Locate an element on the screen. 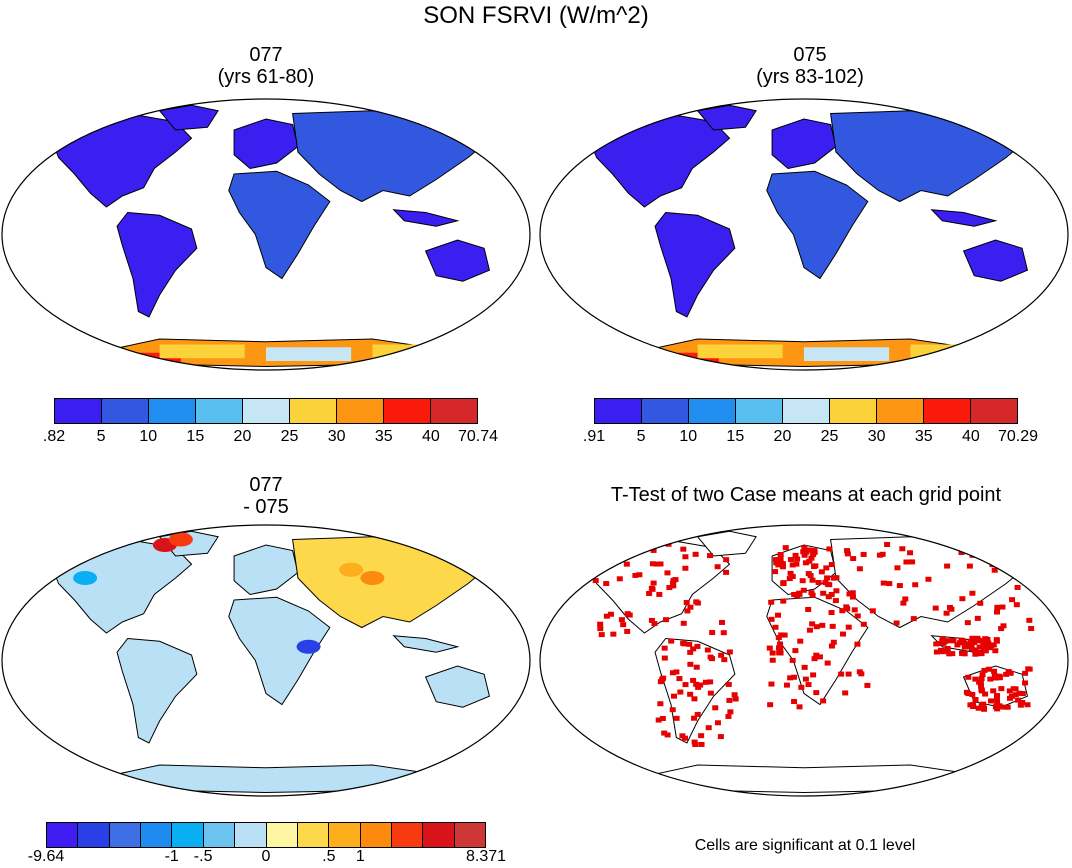  colorbar-tick-label: 10 is located at coordinates (688, 436).